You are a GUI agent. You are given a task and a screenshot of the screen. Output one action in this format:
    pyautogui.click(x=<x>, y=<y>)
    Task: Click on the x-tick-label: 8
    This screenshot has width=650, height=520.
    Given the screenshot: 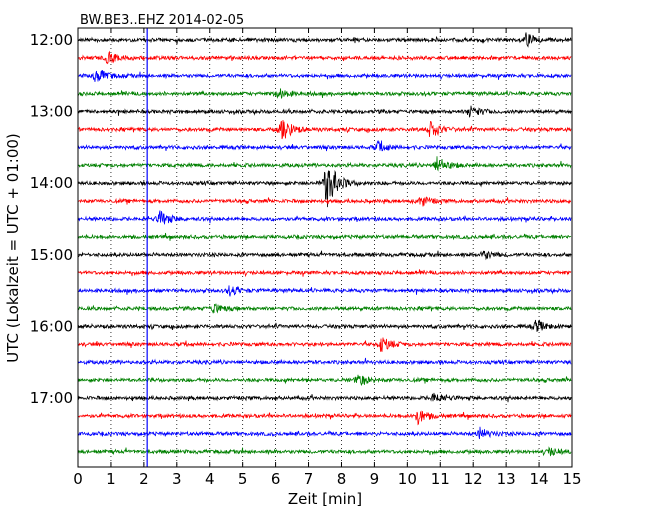 What is the action you would take?
    pyautogui.click(x=342, y=479)
    